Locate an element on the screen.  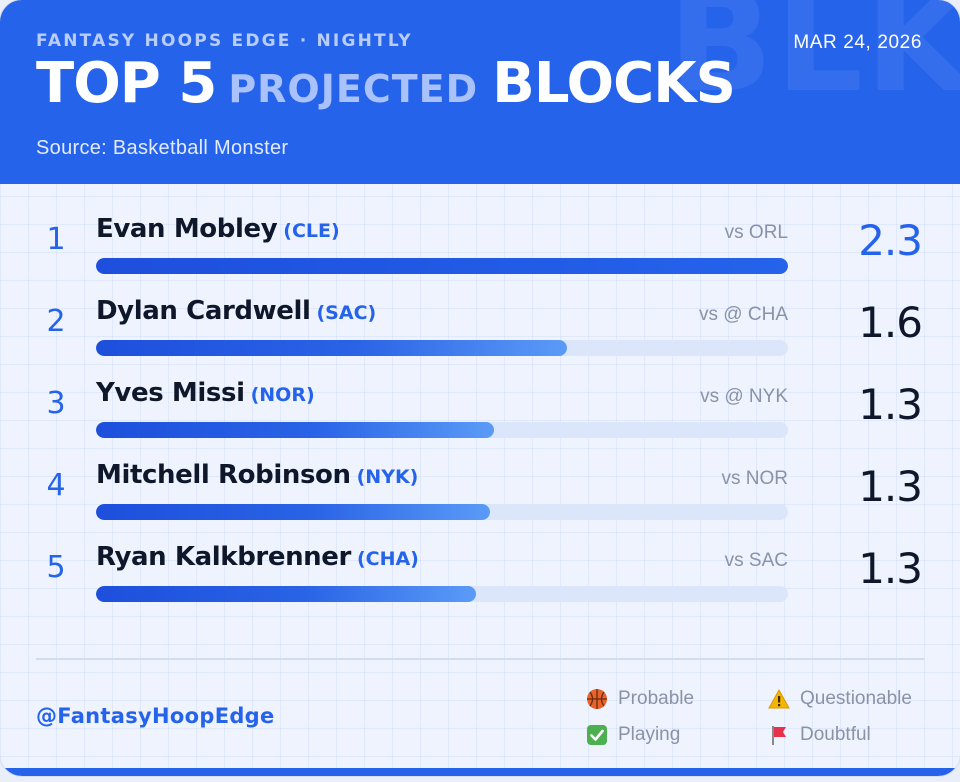
rank-number: 1 is located at coordinates (56, 239).